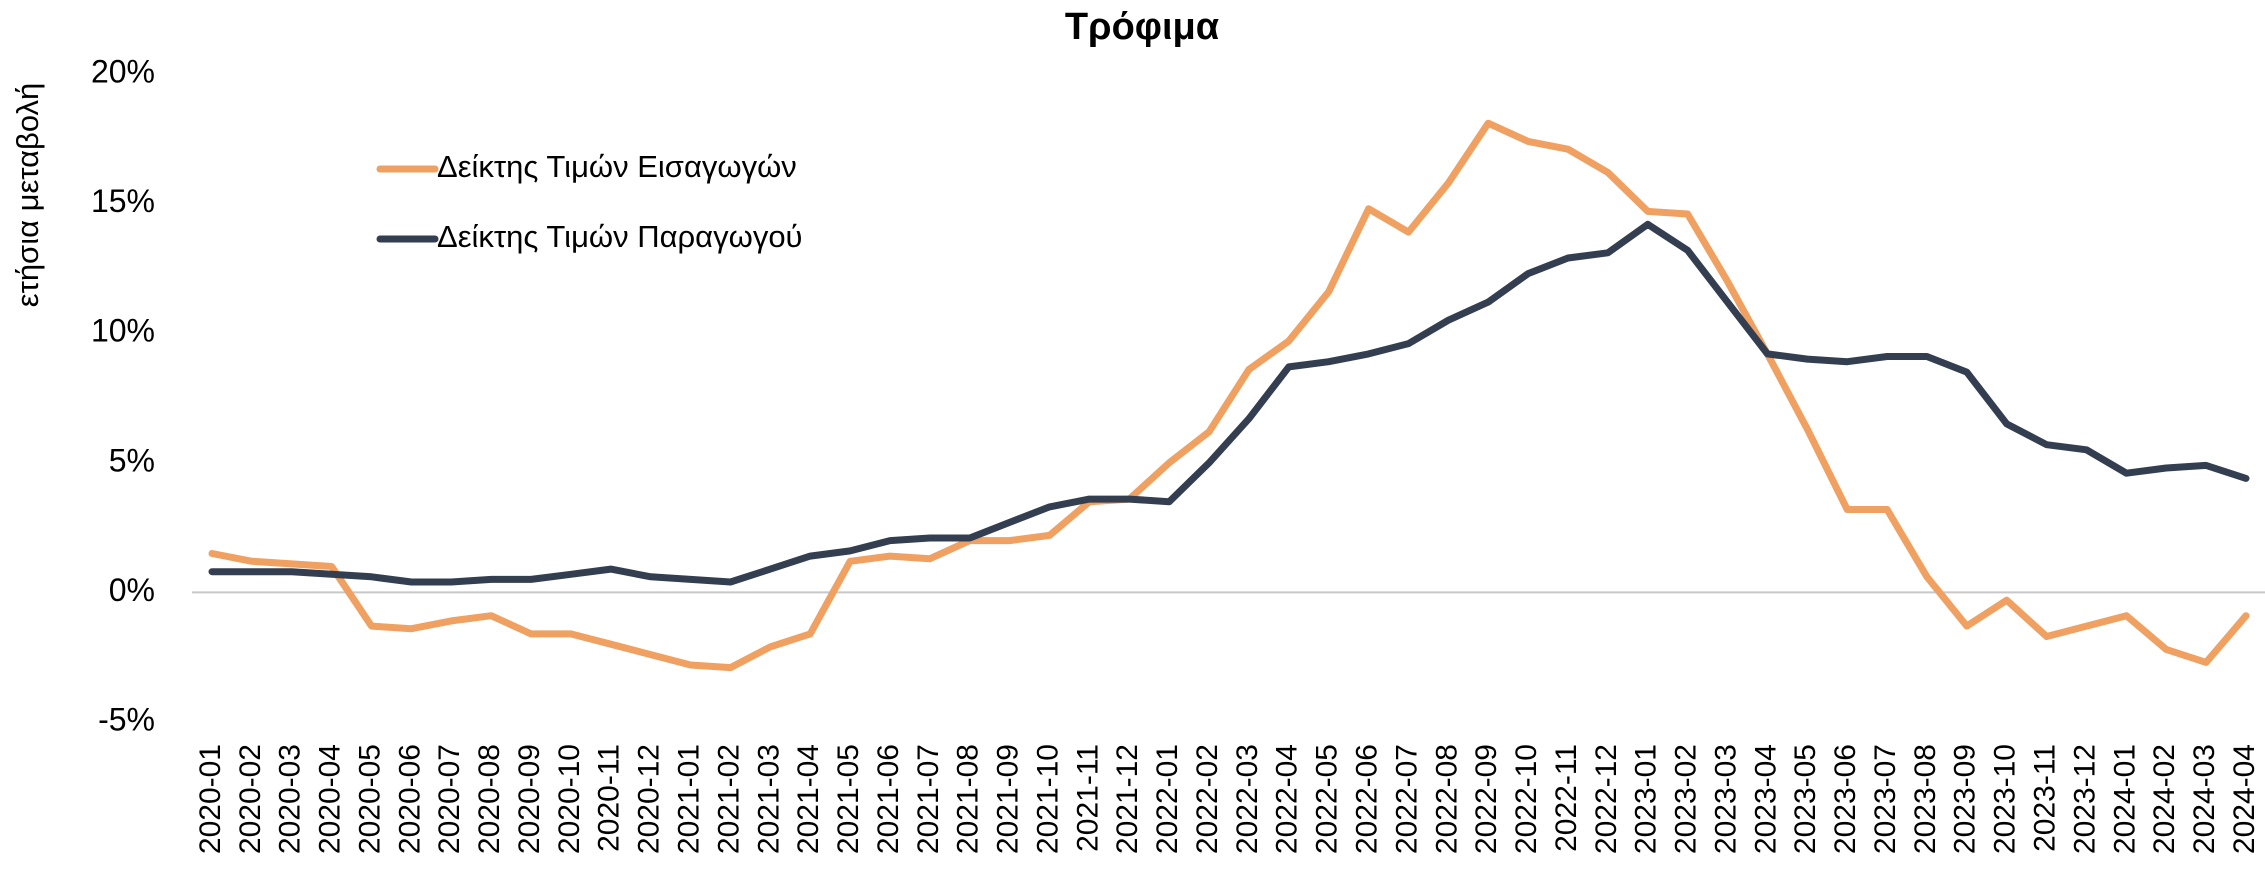 This screenshot has width=2265, height=872. Describe the element at coordinates (27, 195) in the screenshot. I see `y-axis-title: ετήσια μεταβολή` at that location.